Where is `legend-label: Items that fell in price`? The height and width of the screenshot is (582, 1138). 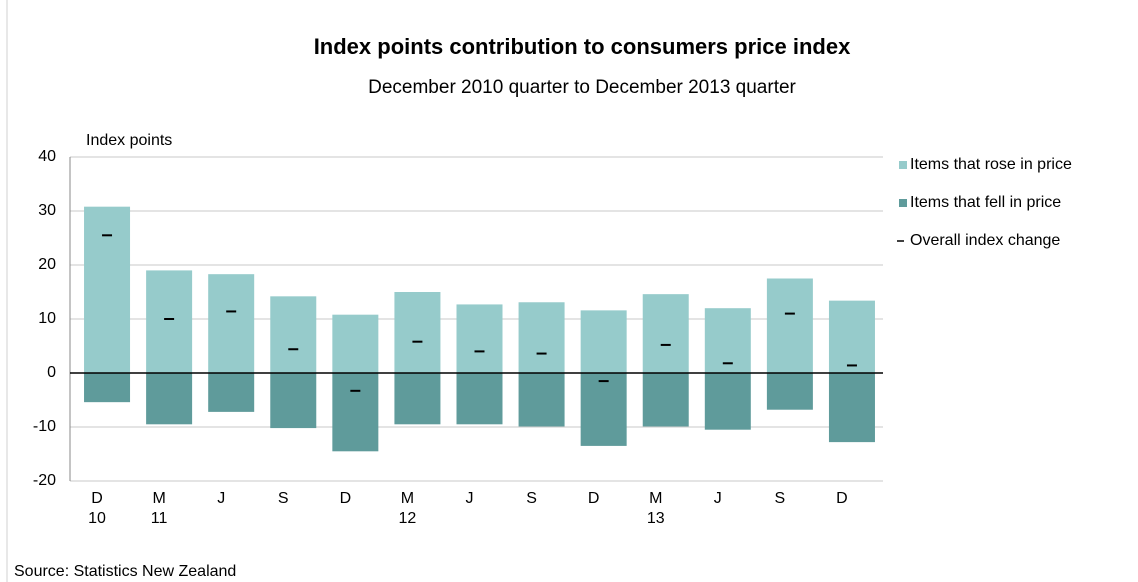
legend-label: Items that fell in price is located at coordinates (985, 202).